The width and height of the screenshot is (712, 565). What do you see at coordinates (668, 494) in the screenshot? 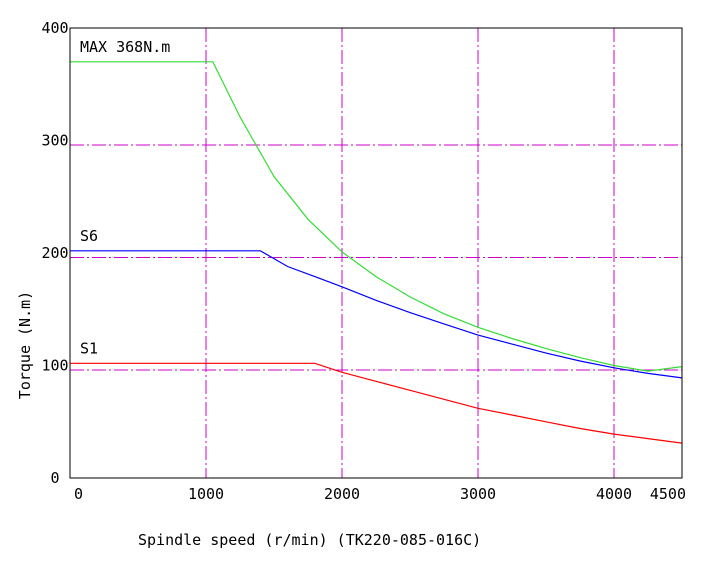
I see `x-tick-label: 4500` at bounding box center [668, 494].